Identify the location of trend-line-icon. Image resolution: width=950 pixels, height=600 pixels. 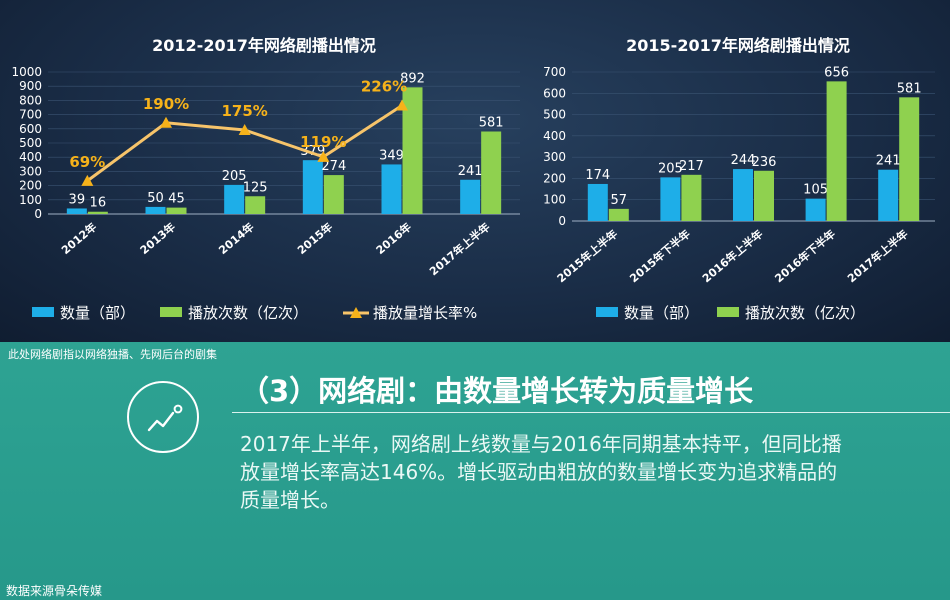
(163, 417).